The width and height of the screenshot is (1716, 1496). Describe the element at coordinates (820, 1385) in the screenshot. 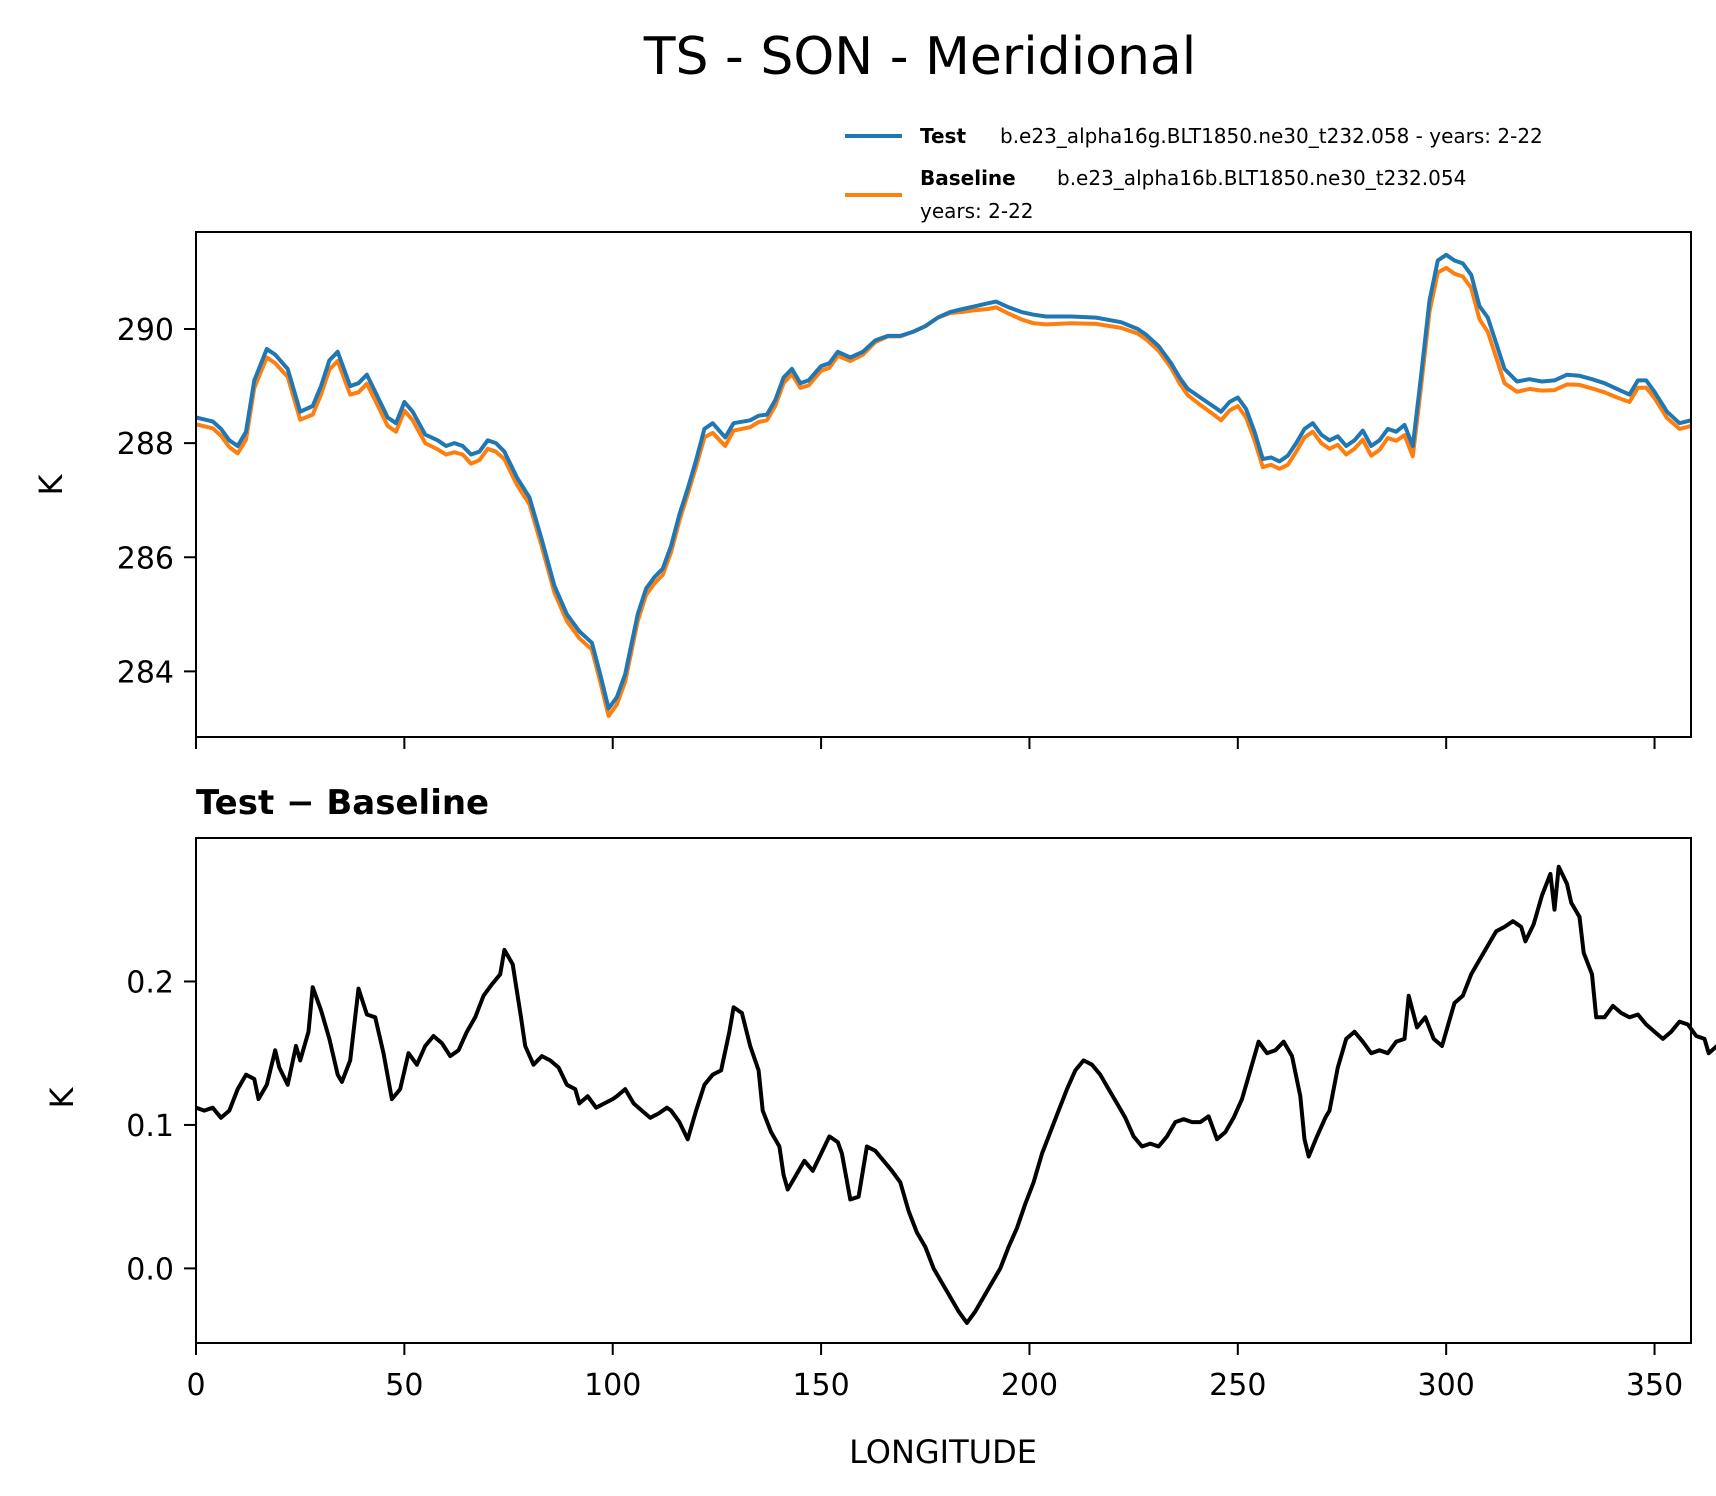

I see `x-tick-label: 150` at that location.